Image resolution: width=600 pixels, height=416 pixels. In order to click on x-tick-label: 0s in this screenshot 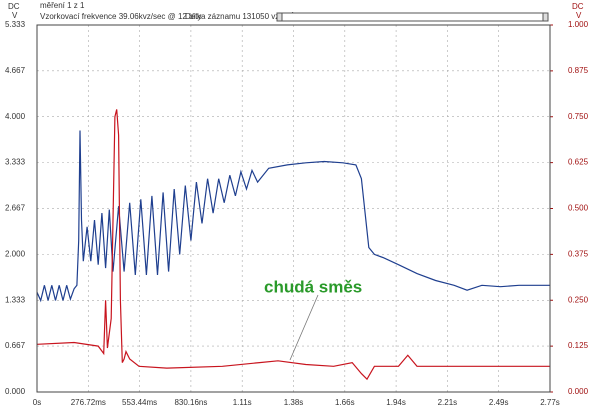, I will do `click(37, 402)`.